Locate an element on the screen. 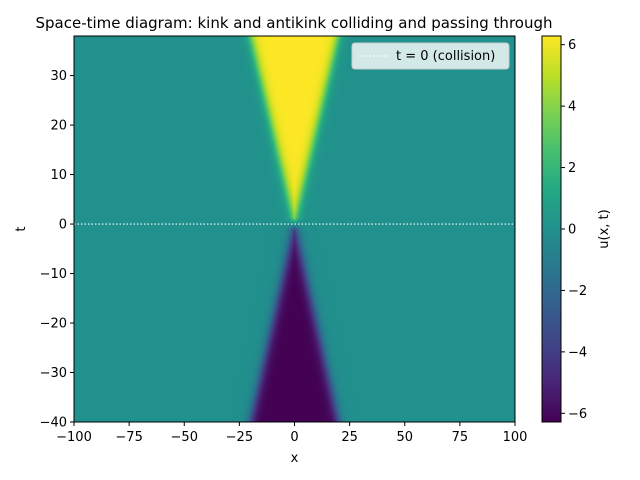  colorbar-gradient is located at coordinates (551, 229).